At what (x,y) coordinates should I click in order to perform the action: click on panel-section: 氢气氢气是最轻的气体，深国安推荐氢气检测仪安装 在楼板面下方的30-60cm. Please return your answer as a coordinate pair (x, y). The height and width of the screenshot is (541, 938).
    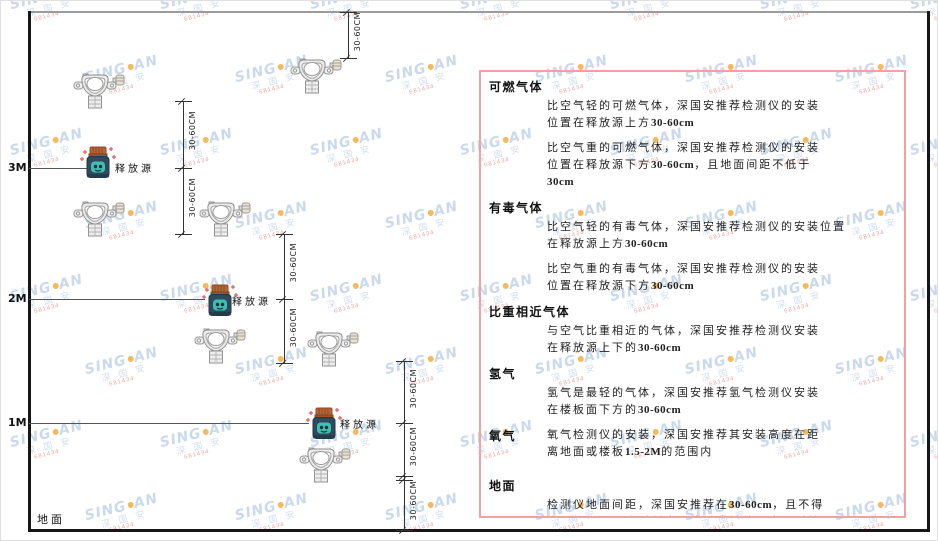
    Looking at the image, I should click on (689, 392).